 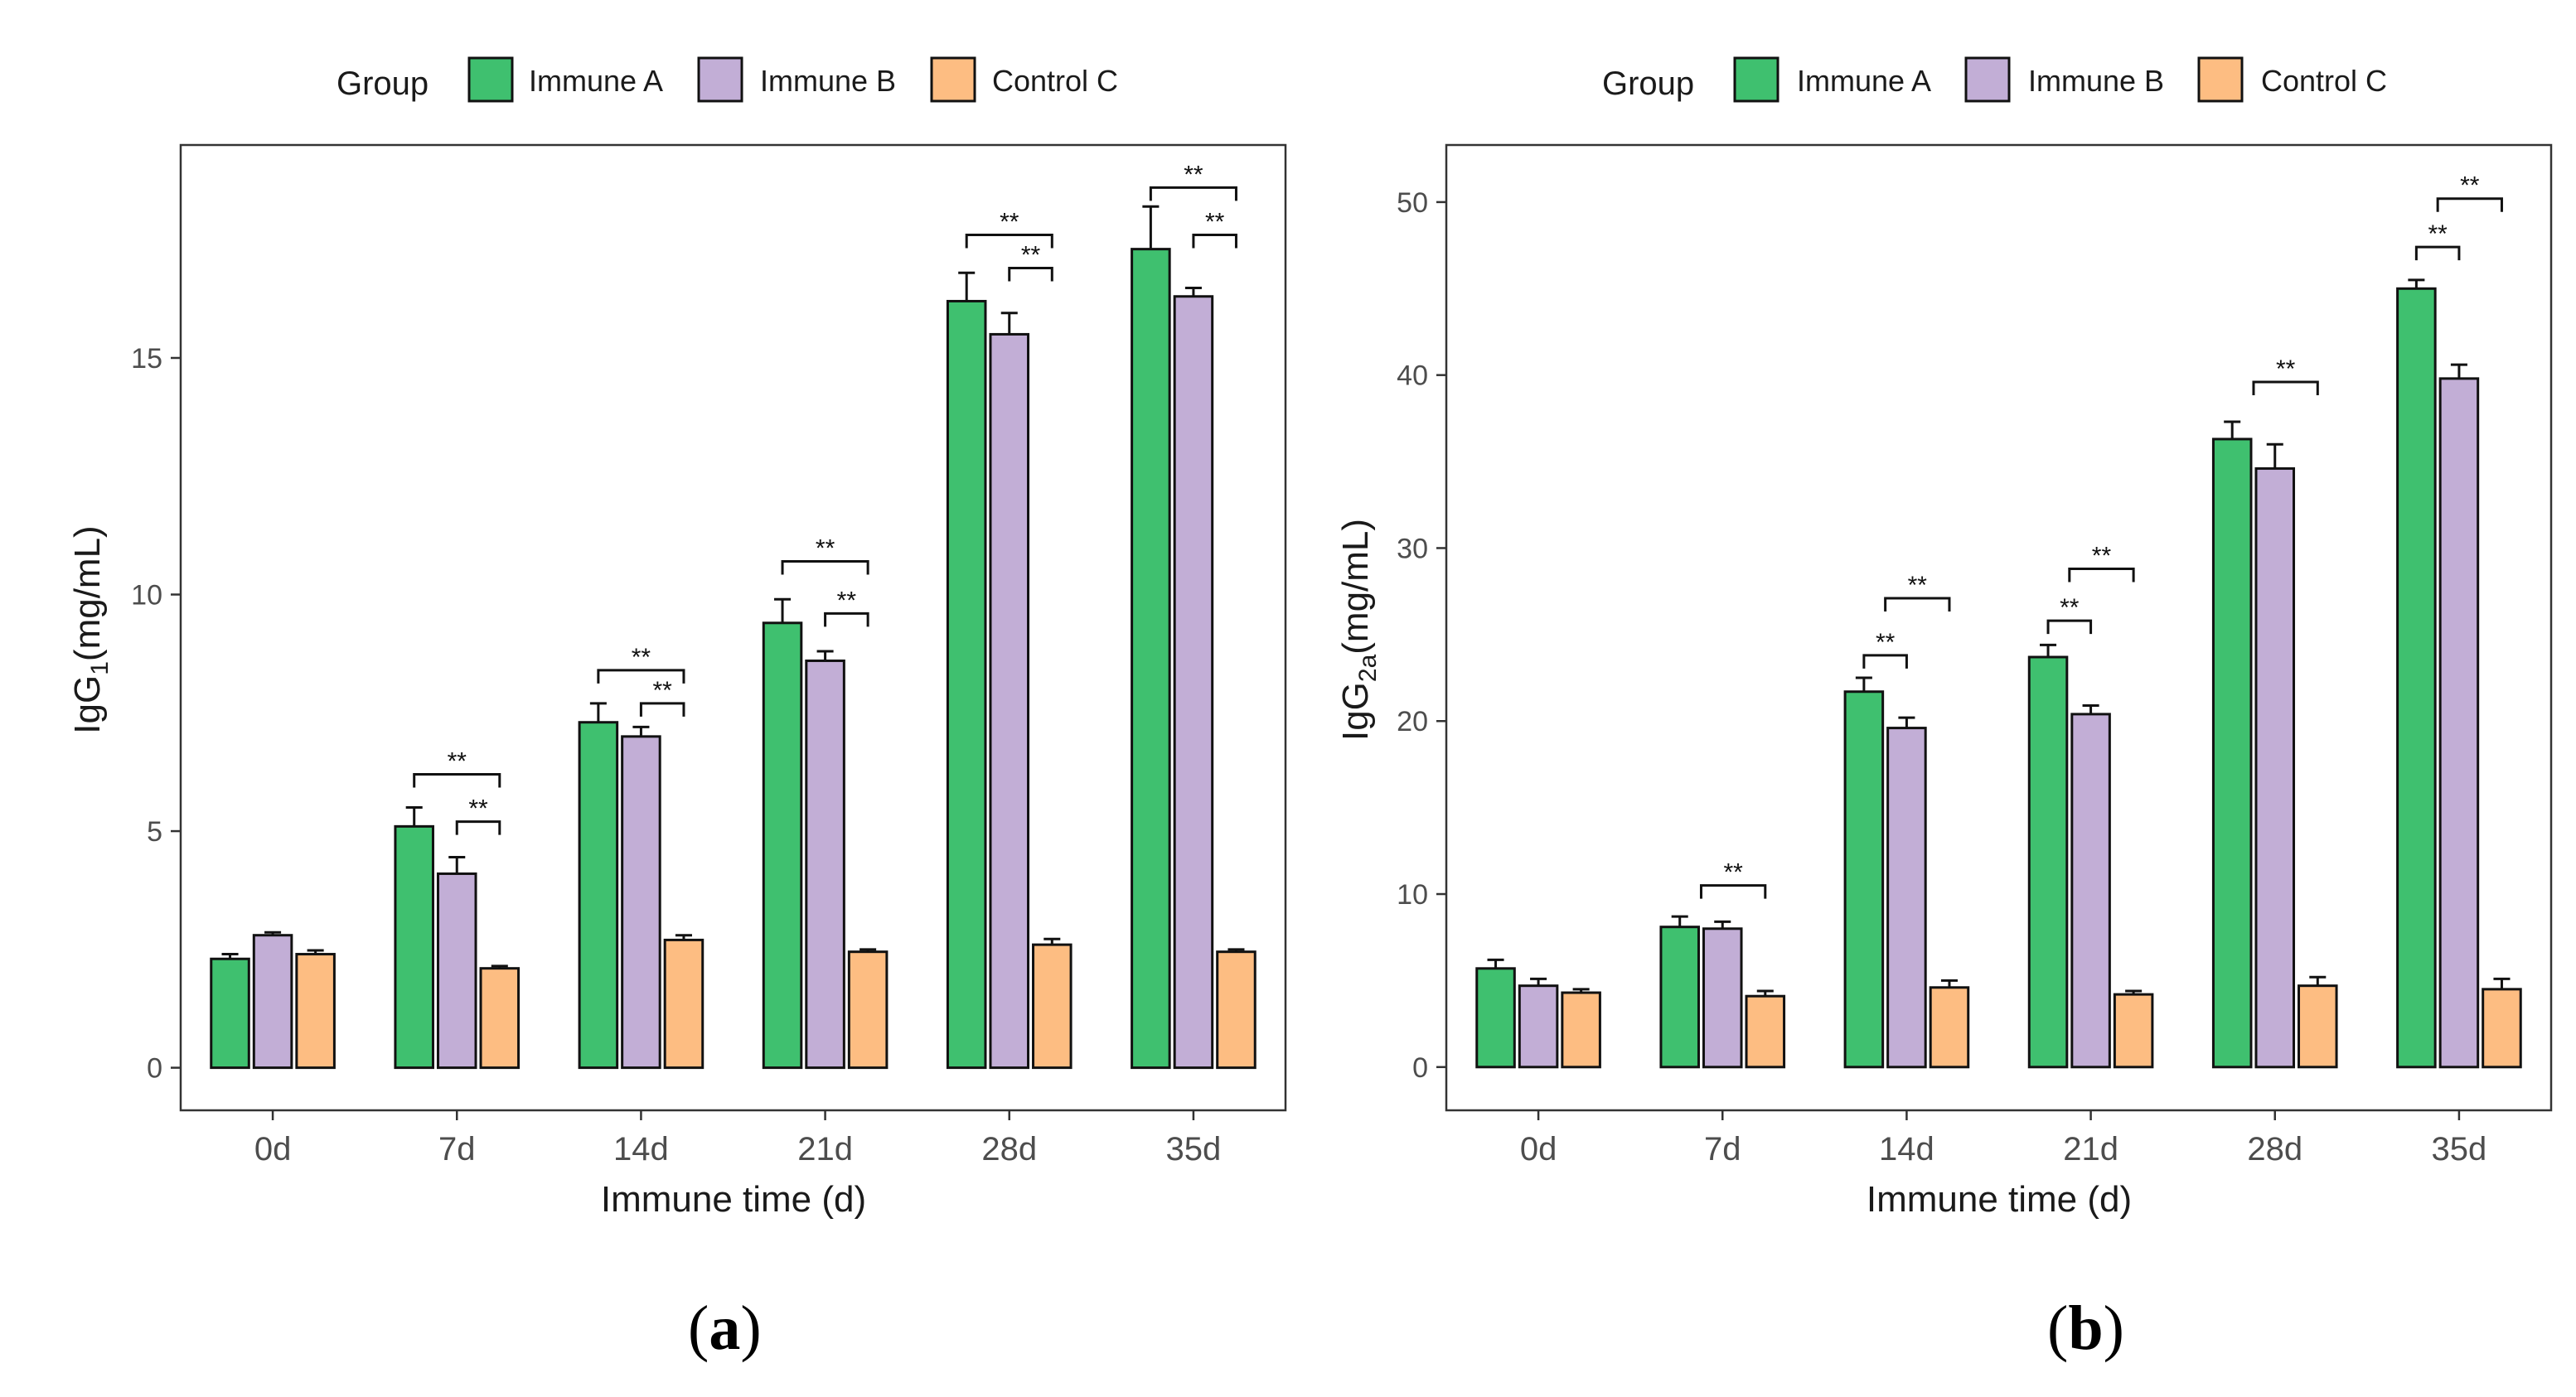 I want to click on legend-b: Group Immune A Immune B Control C, so click(x=1994, y=79).